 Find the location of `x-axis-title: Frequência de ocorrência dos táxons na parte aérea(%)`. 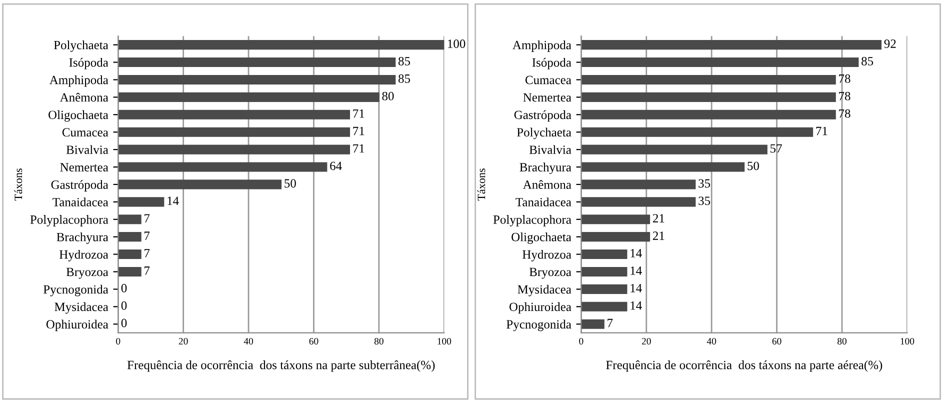

x-axis-title: Frequência de ocorrência dos táxons na parte aérea(%) is located at coordinates (744, 366).